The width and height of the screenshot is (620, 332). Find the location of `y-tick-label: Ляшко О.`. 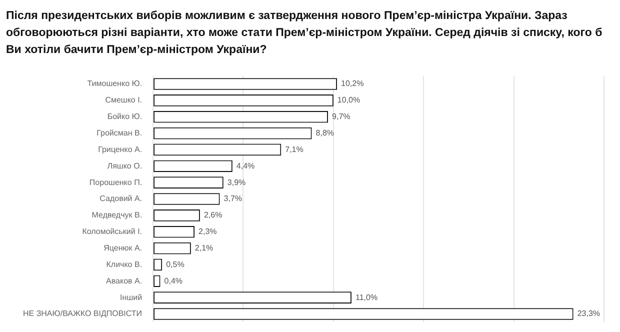

y-tick-label: Ляшко О. is located at coordinates (124, 165).